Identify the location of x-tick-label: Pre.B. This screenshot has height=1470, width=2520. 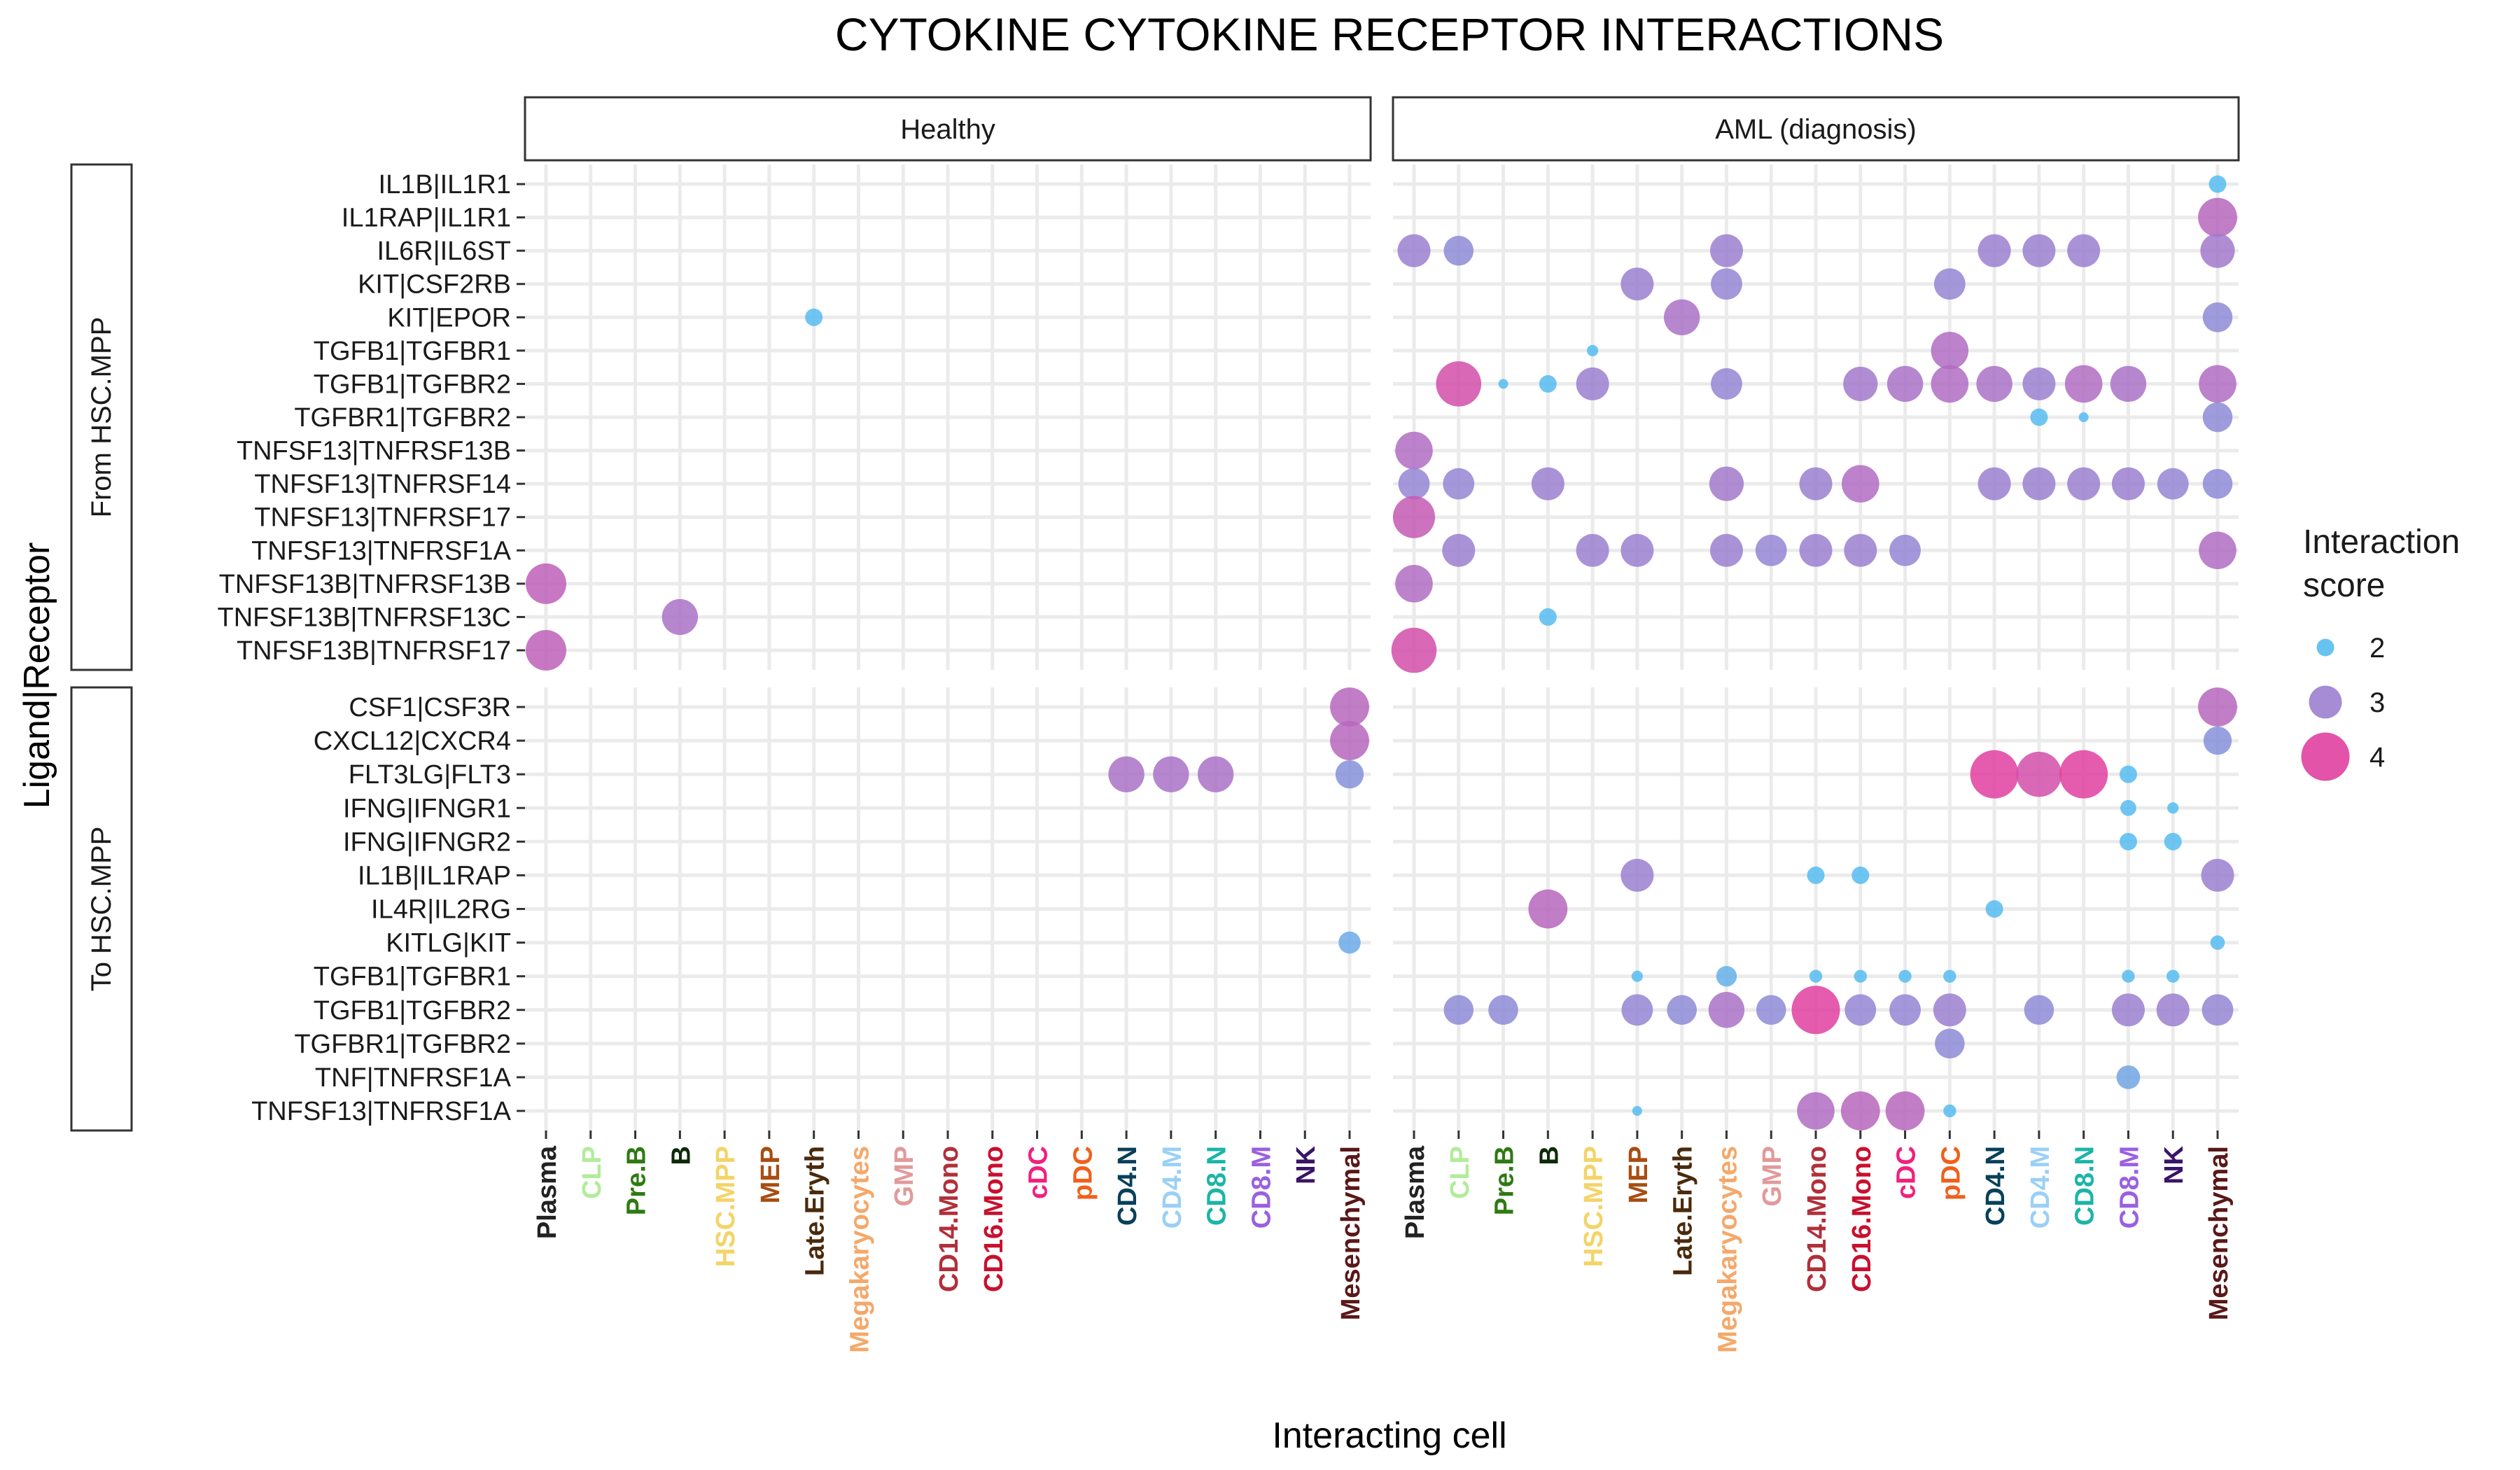
(1505, 1180).